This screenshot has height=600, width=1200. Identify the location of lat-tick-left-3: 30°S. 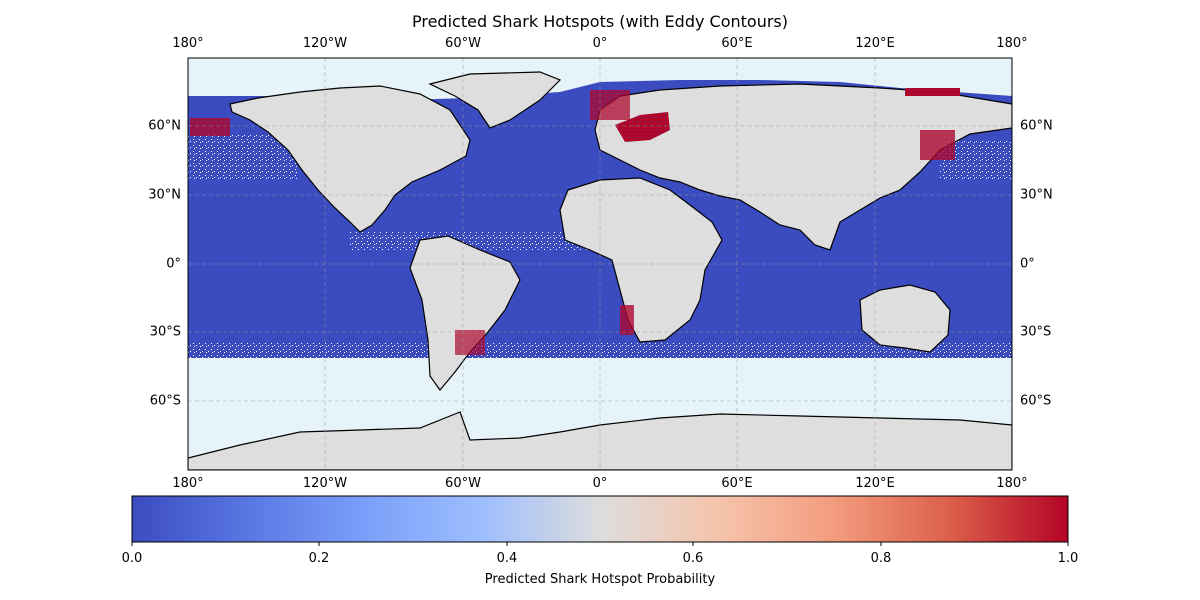
(165, 332).